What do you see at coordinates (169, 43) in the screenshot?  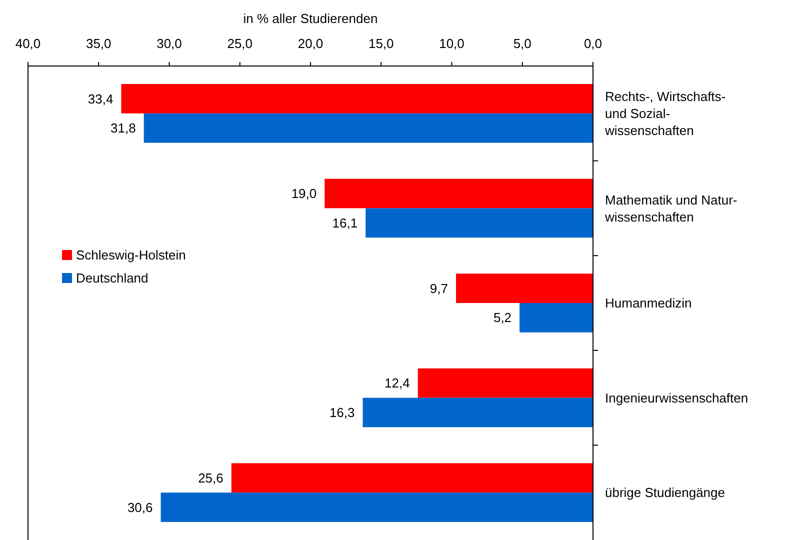 I see `x-tick-label: 30,0` at bounding box center [169, 43].